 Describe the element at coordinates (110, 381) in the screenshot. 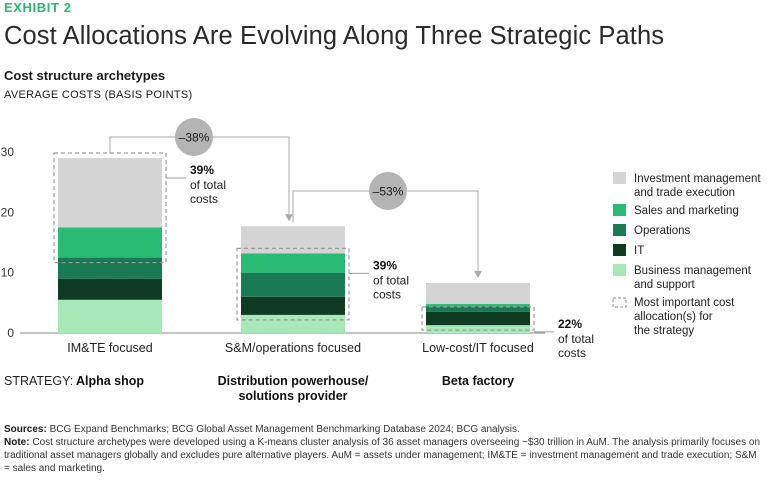

I see `strategy-name: Alpha shop` at that location.